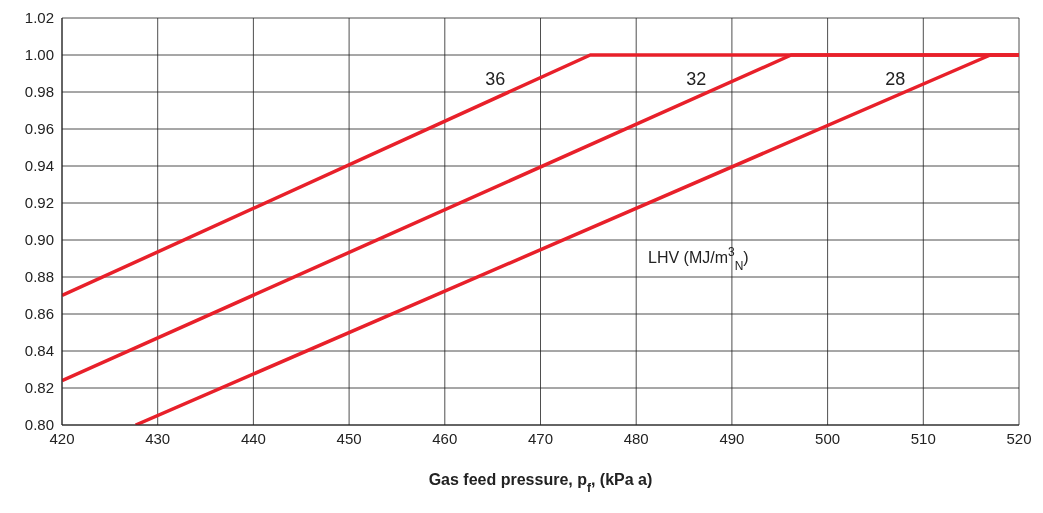 The width and height of the screenshot is (1043, 513). What do you see at coordinates (636, 438) in the screenshot?
I see `x-tick-label: 480` at bounding box center [636, 438].